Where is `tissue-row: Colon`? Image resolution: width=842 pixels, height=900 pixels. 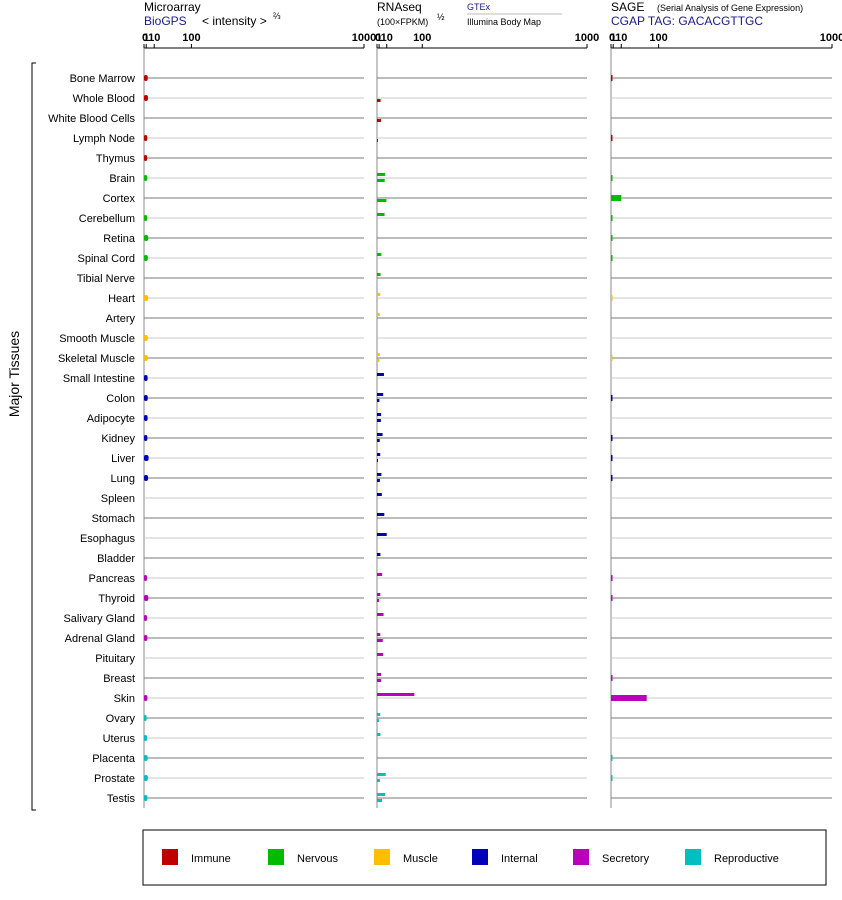
tissue-row: Colon is located at coordinates (469, 399).